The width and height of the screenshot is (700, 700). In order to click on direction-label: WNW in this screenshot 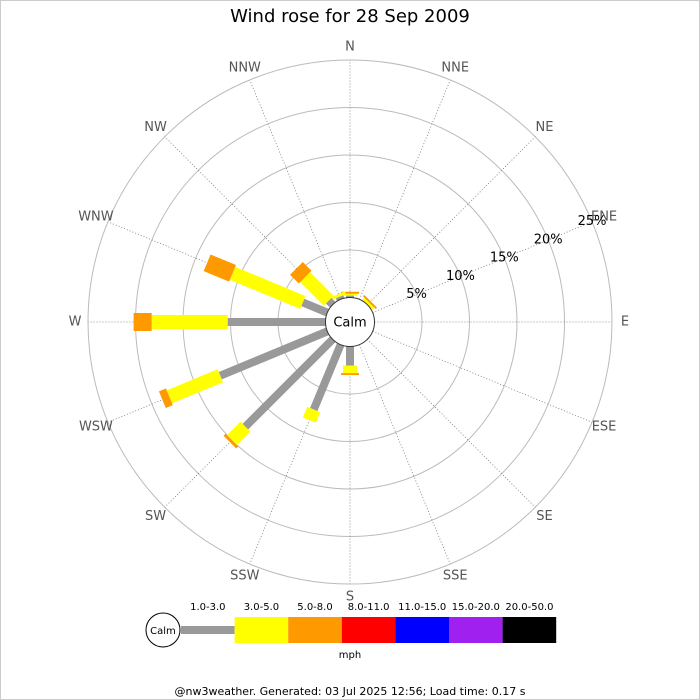, I will do `click(96, 216)`.